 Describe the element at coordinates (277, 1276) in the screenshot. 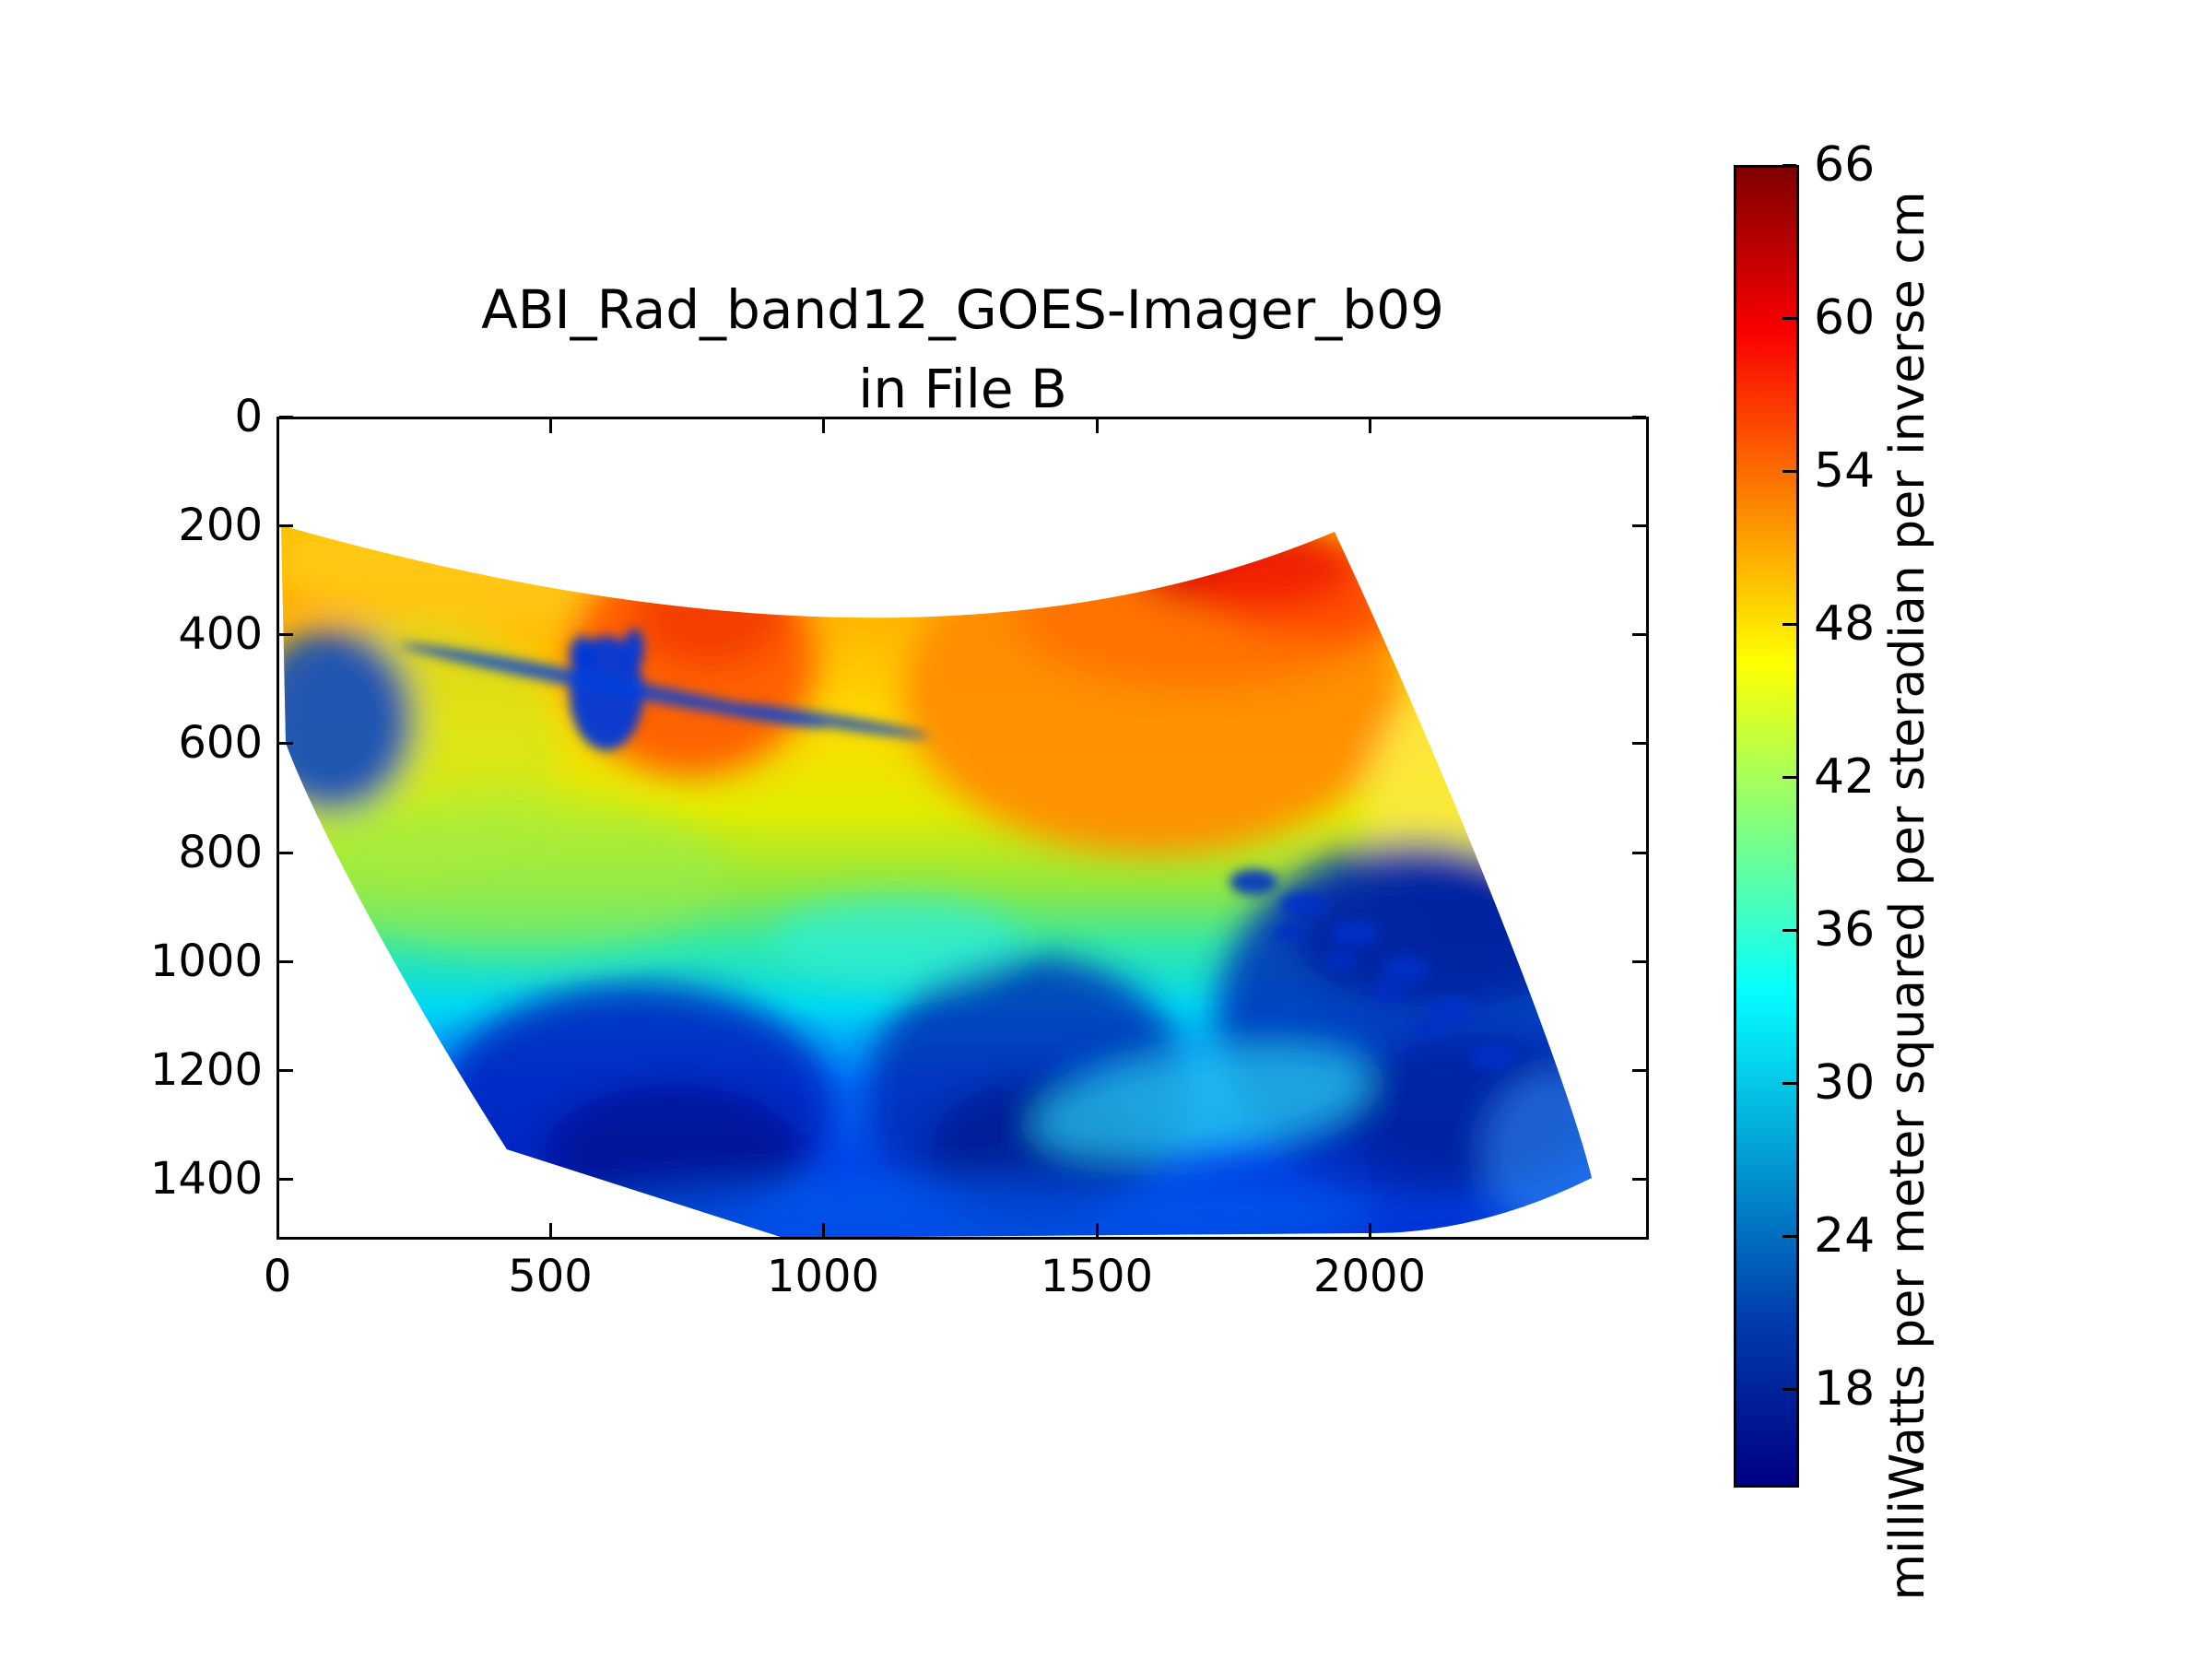

I see `x-tick-label: 0` at that location.